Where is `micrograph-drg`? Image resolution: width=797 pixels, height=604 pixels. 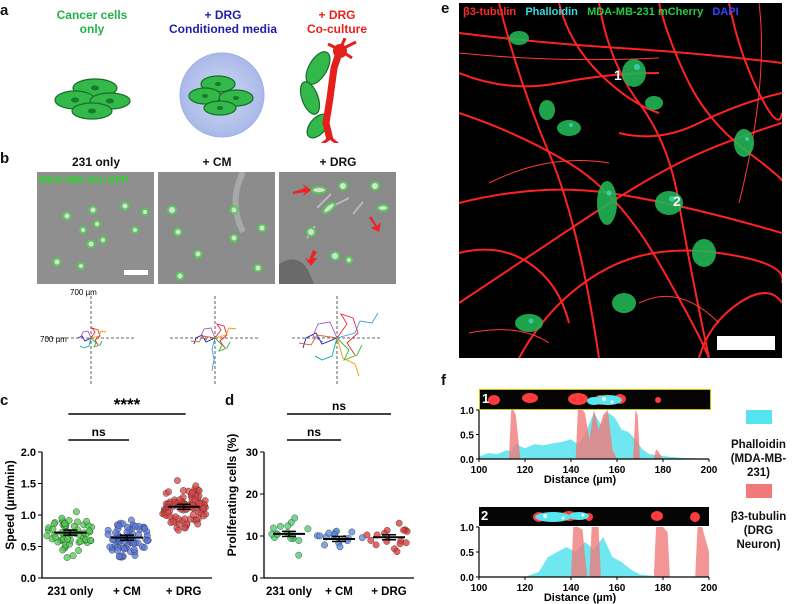 micrograph-drg is located at coordinates (337, 228).